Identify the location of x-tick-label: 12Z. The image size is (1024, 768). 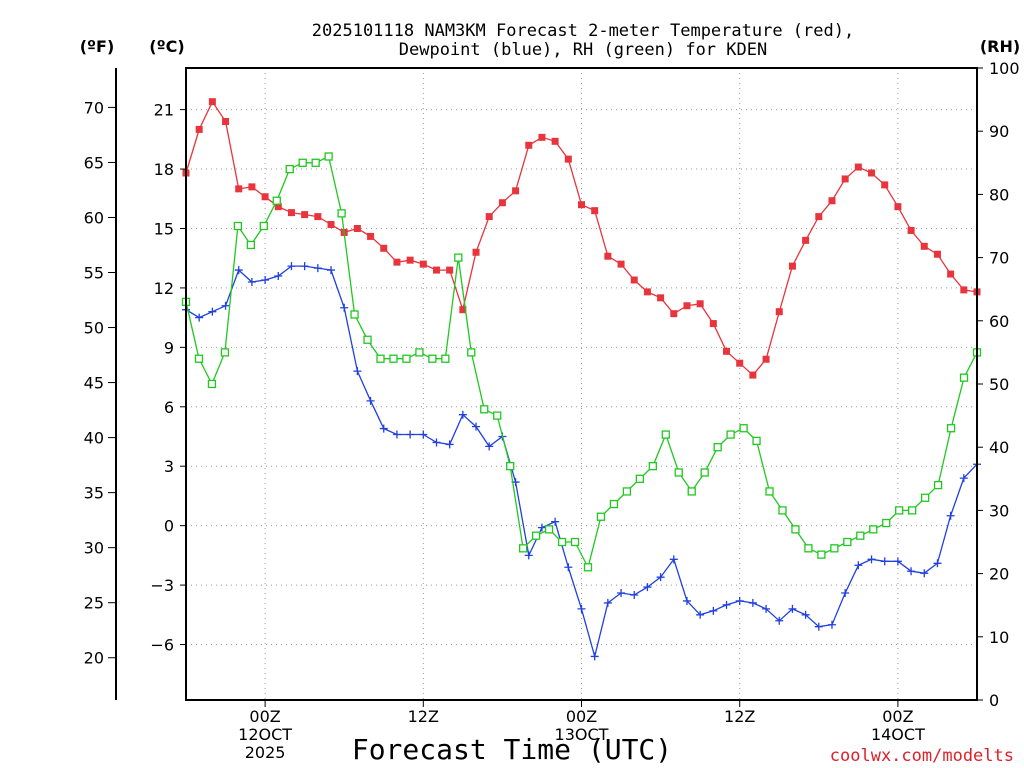
(739, 716).